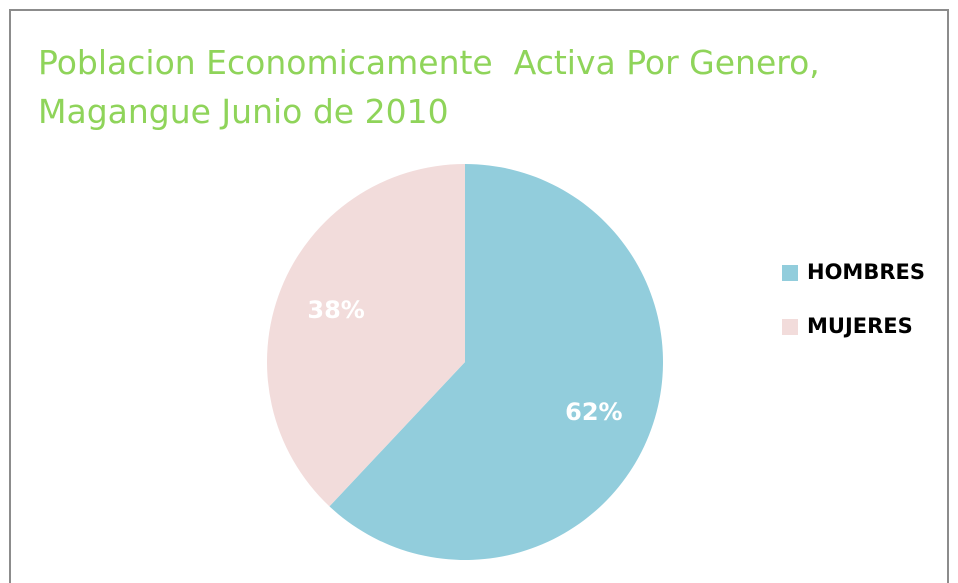 Image resolution: width=958 pixels, height=583 pixels. I want to click on legend-label: MUJERES, so click(860, 326).